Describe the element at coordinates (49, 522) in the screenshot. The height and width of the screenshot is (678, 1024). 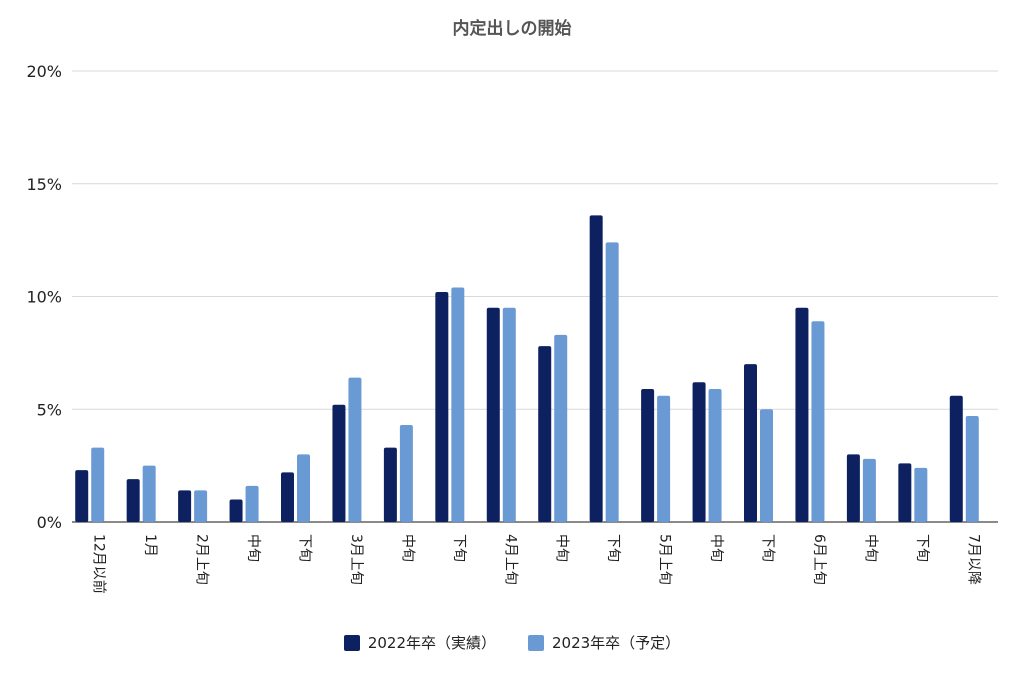
I see `y-tick-label: 0%` at that location.